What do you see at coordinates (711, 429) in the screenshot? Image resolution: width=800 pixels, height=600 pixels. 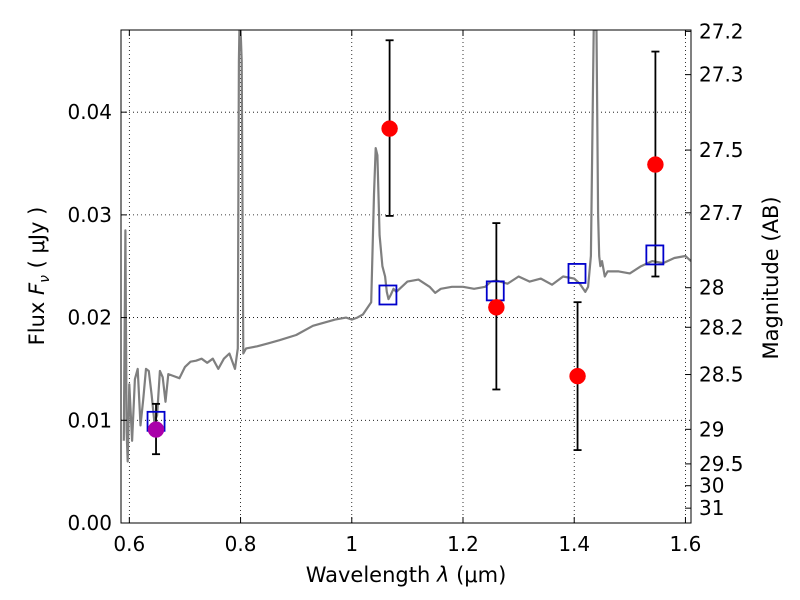 I see `y2-tick-label: 29` at bounding box center [711, 429].